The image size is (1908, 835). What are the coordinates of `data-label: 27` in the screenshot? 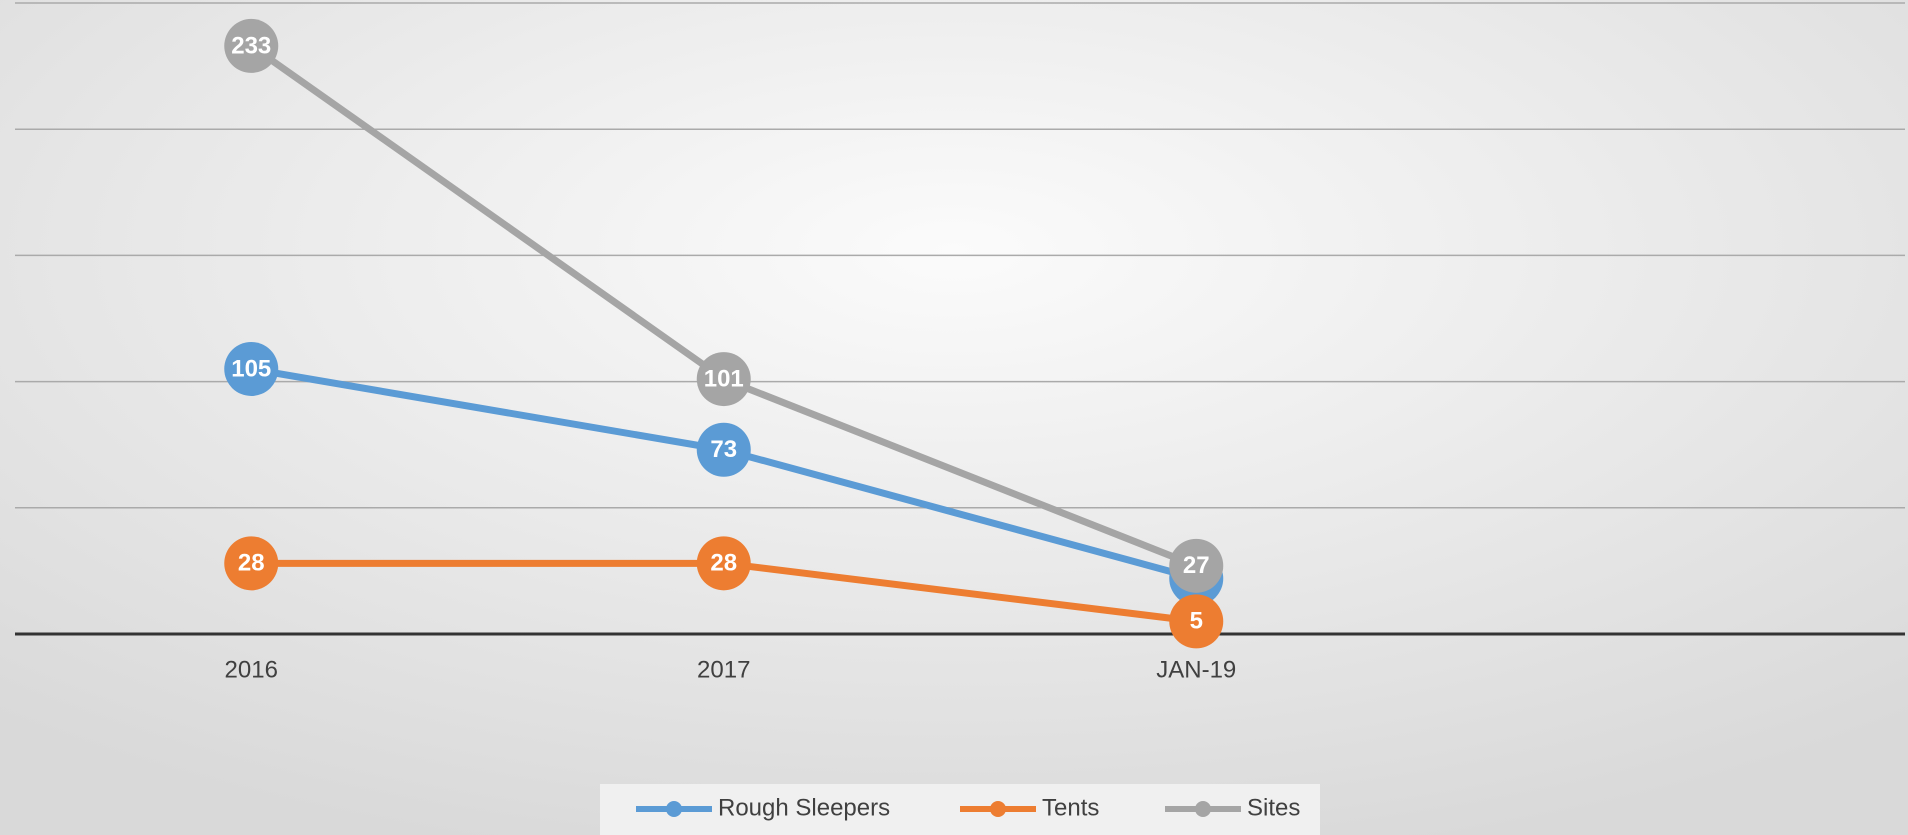 It's located at (1196, 565).